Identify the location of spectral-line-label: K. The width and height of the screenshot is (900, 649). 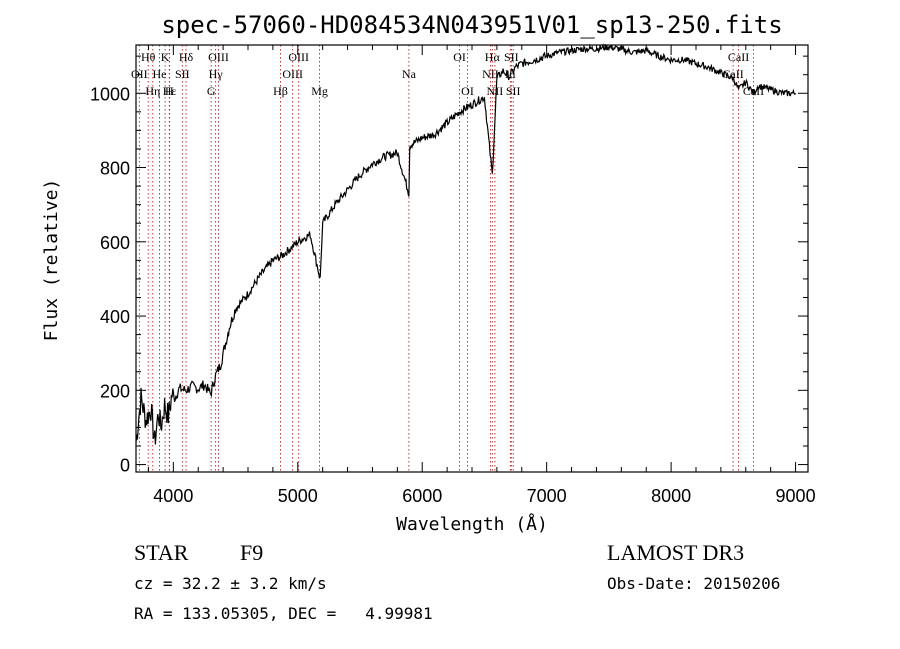
(165, 57).